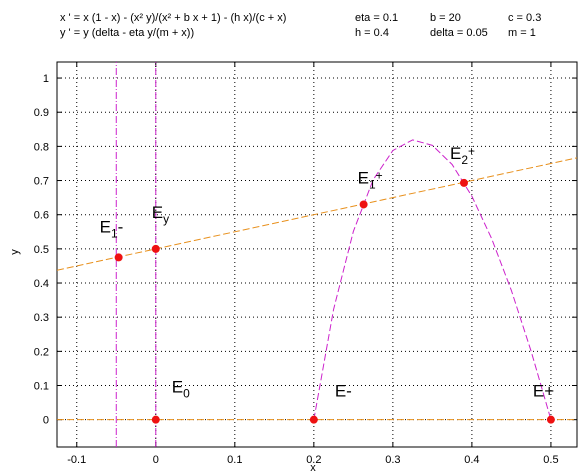  Describe the element at coordinates (376, 18) in the screenshot. I see `parameter: eta = 0.1` at that location.